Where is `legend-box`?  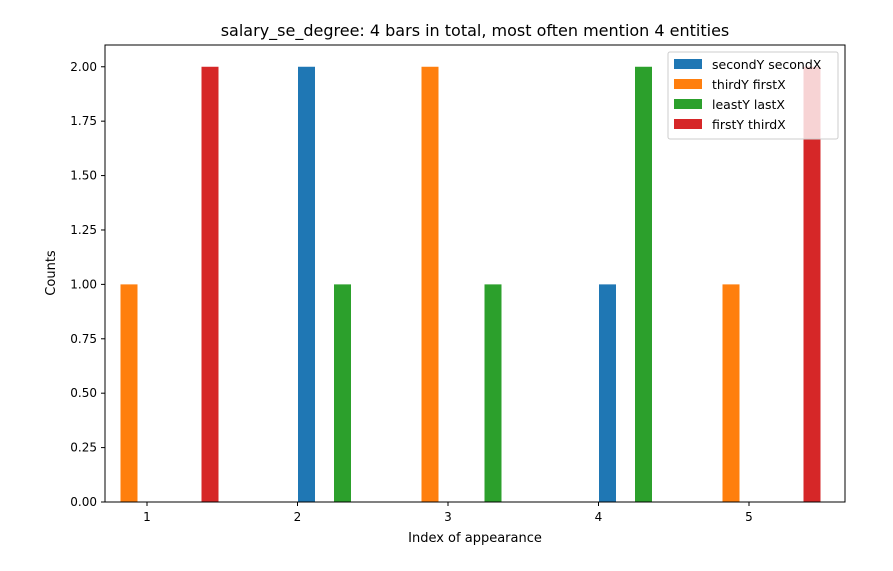 legend-box is located at coordinates (753, 95).